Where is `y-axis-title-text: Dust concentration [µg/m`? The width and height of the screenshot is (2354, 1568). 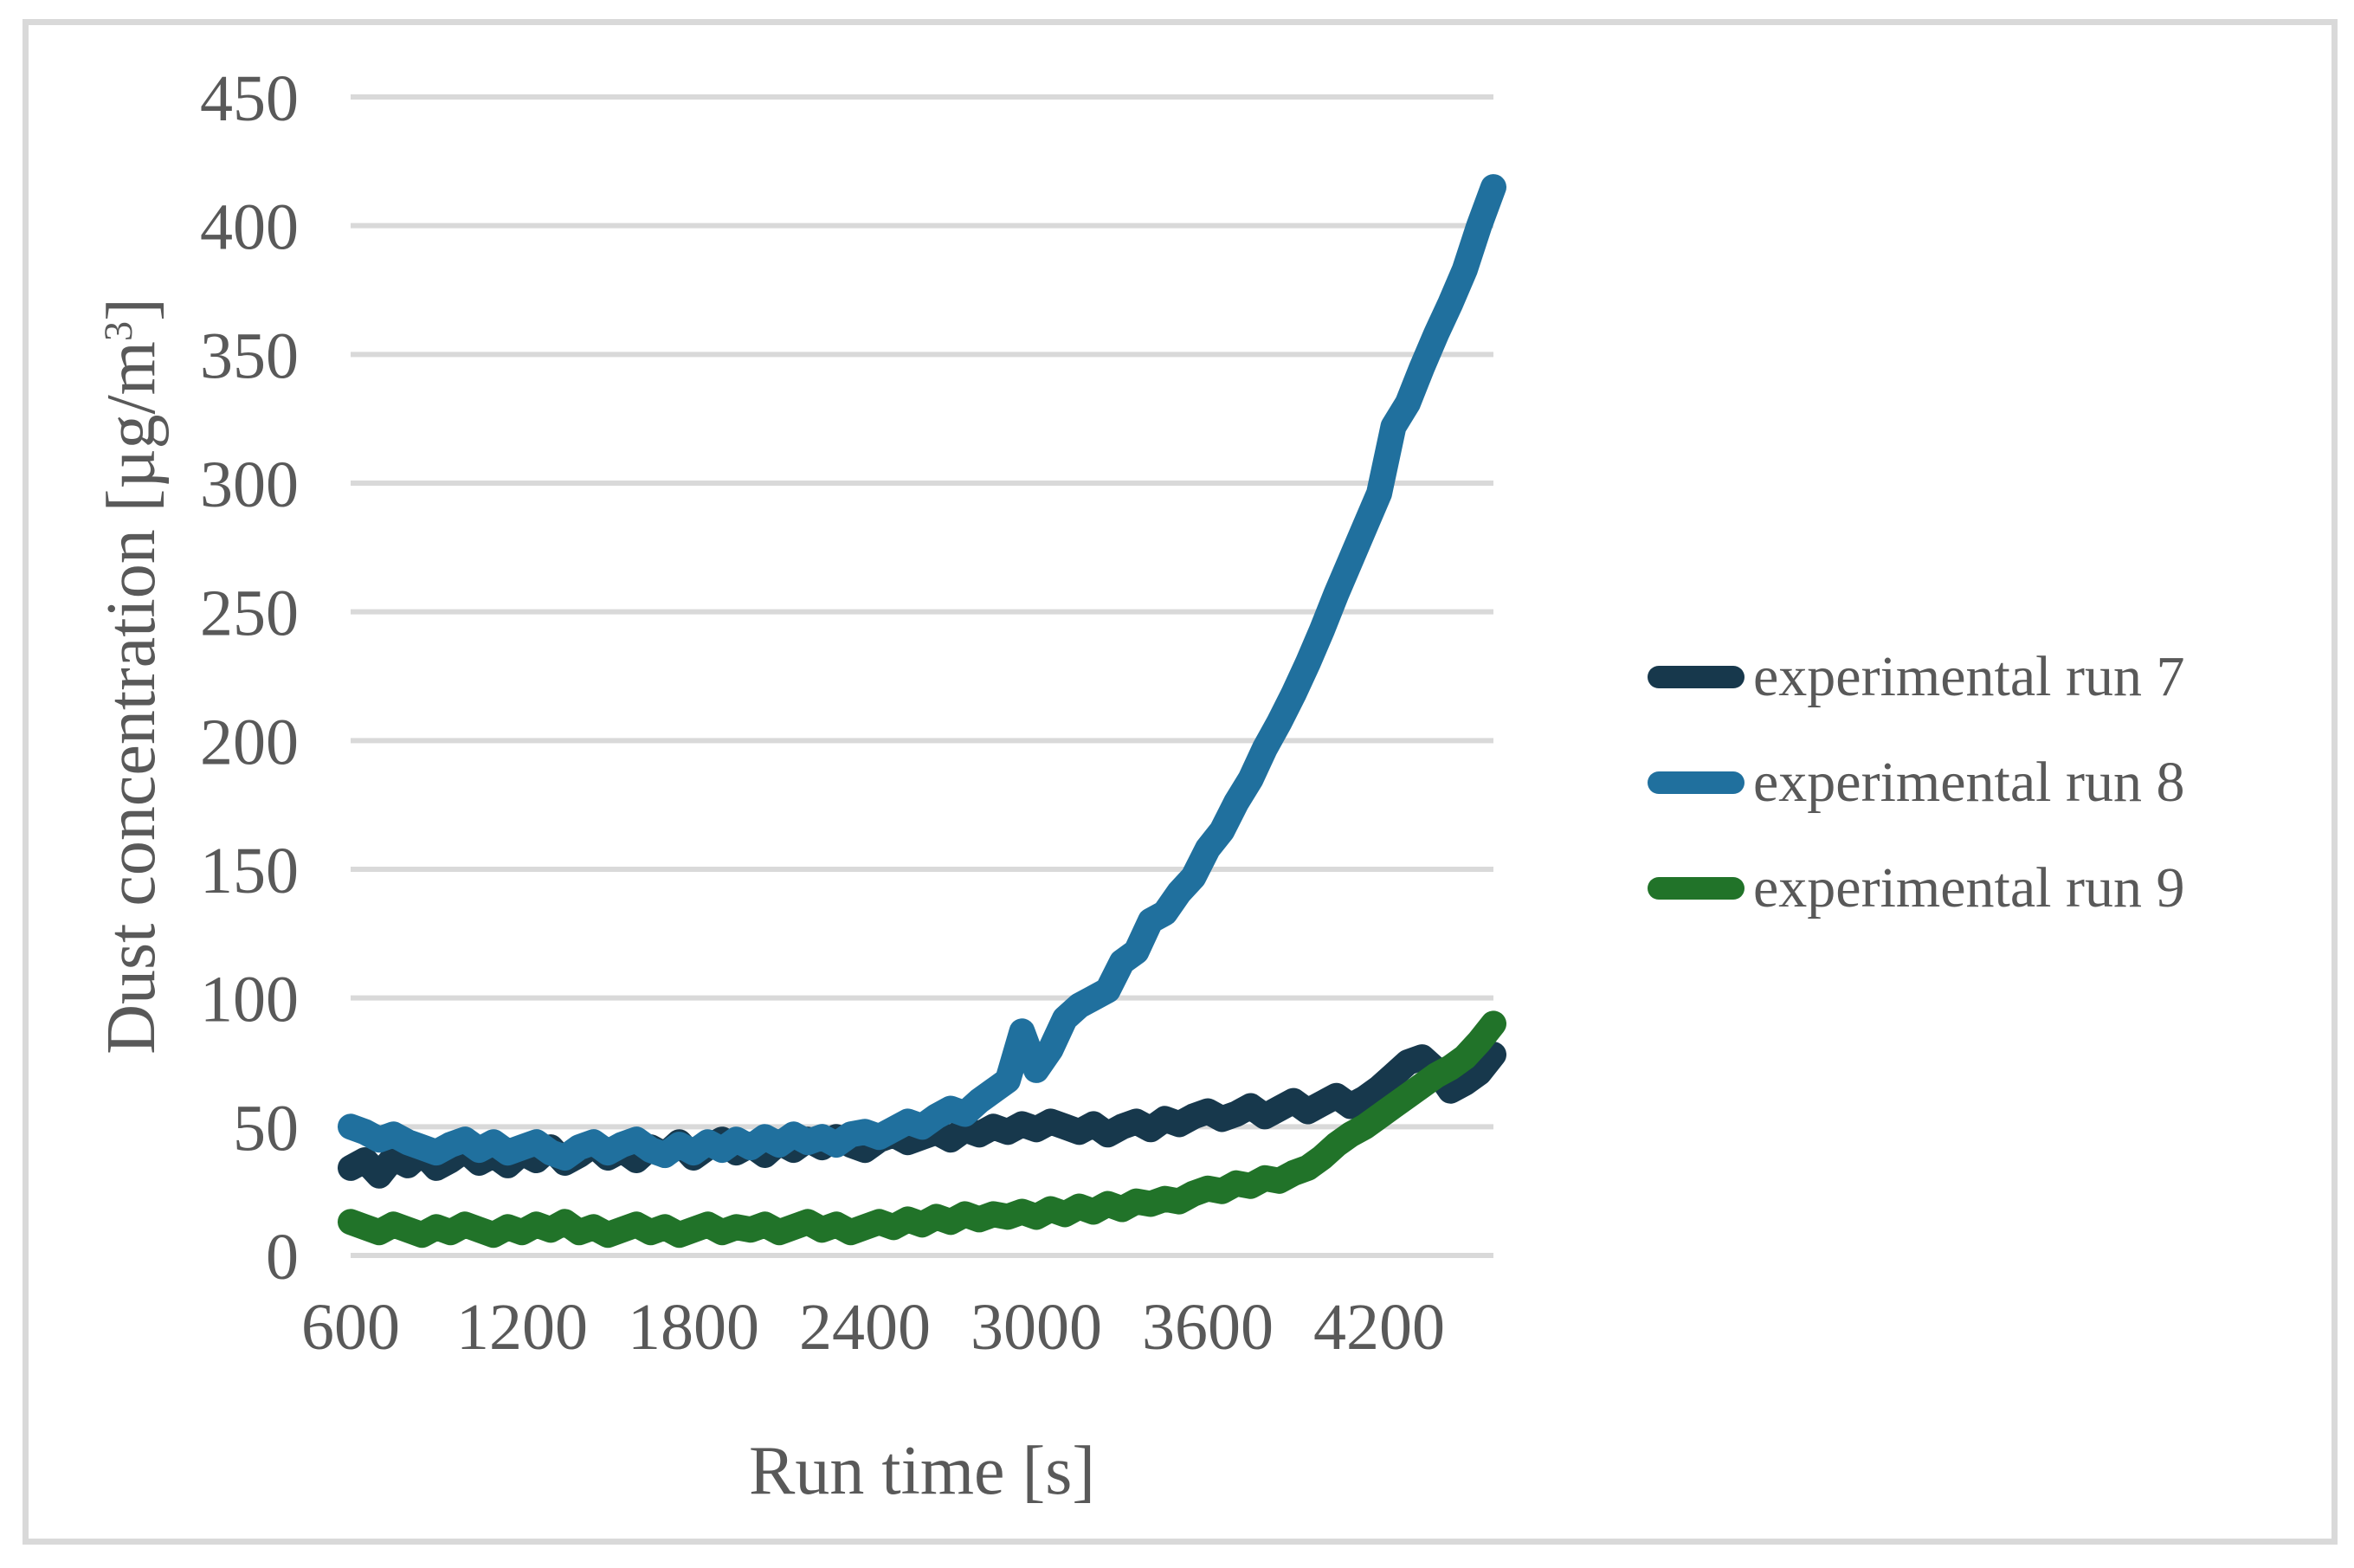 y-axis-title-text: Dust concentration [µg/m is located at coordinates (132, 698).